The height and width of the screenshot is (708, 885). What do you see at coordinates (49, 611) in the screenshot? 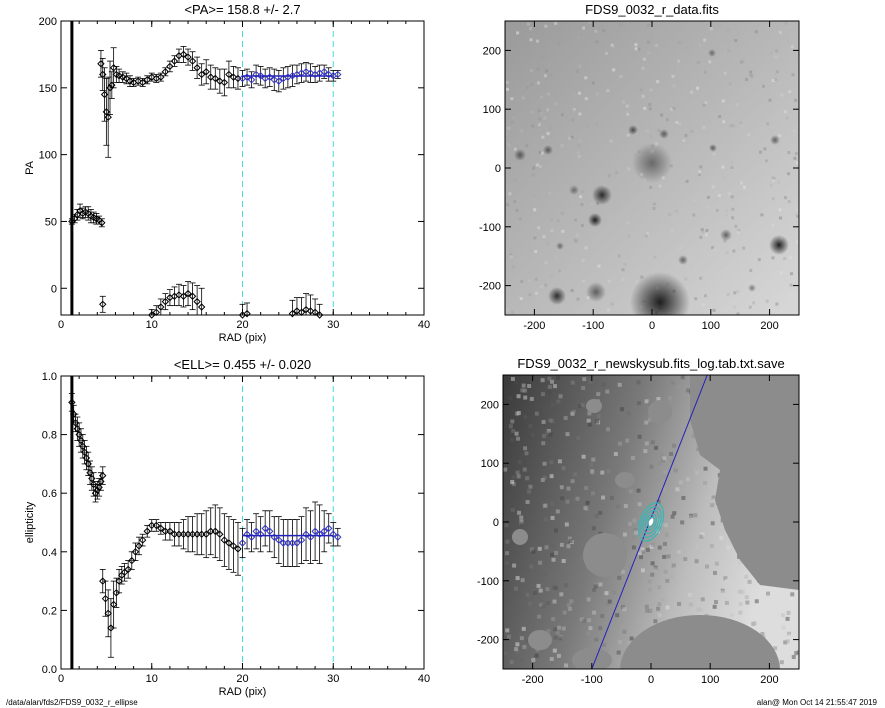
I see `y-tick-label: 0.2` at bounding box center [49, 611].